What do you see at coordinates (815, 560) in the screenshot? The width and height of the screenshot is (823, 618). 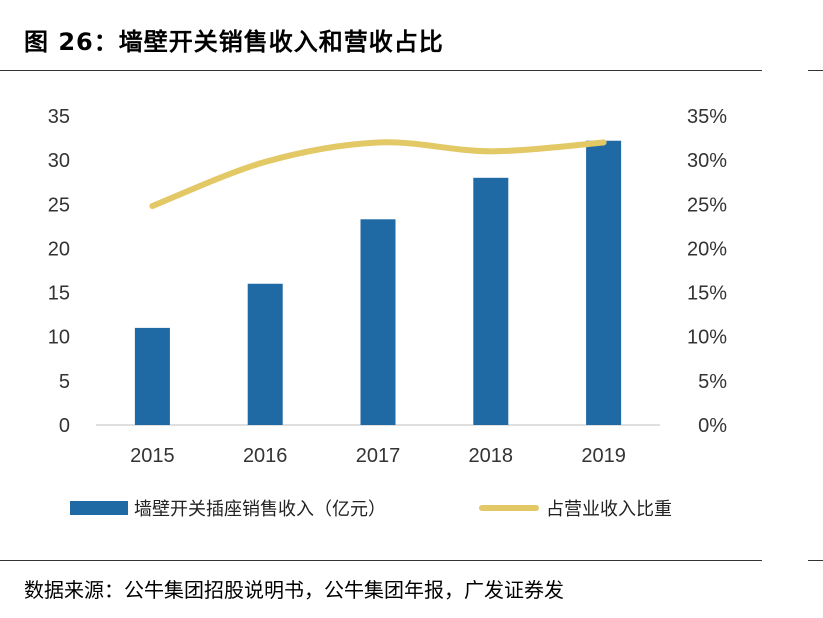 I see `bottom-rule-stub` at bounding box center [815, 560].